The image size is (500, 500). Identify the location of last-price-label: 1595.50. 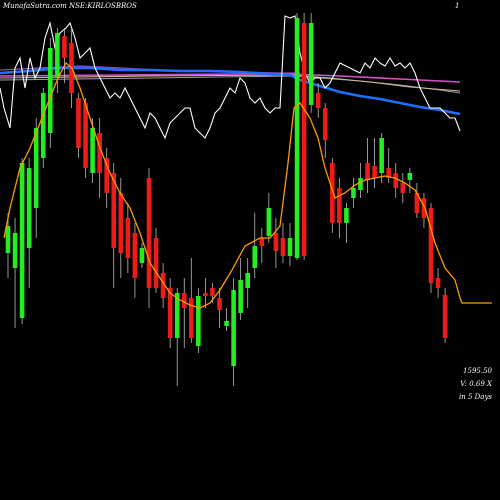
(477, 371).